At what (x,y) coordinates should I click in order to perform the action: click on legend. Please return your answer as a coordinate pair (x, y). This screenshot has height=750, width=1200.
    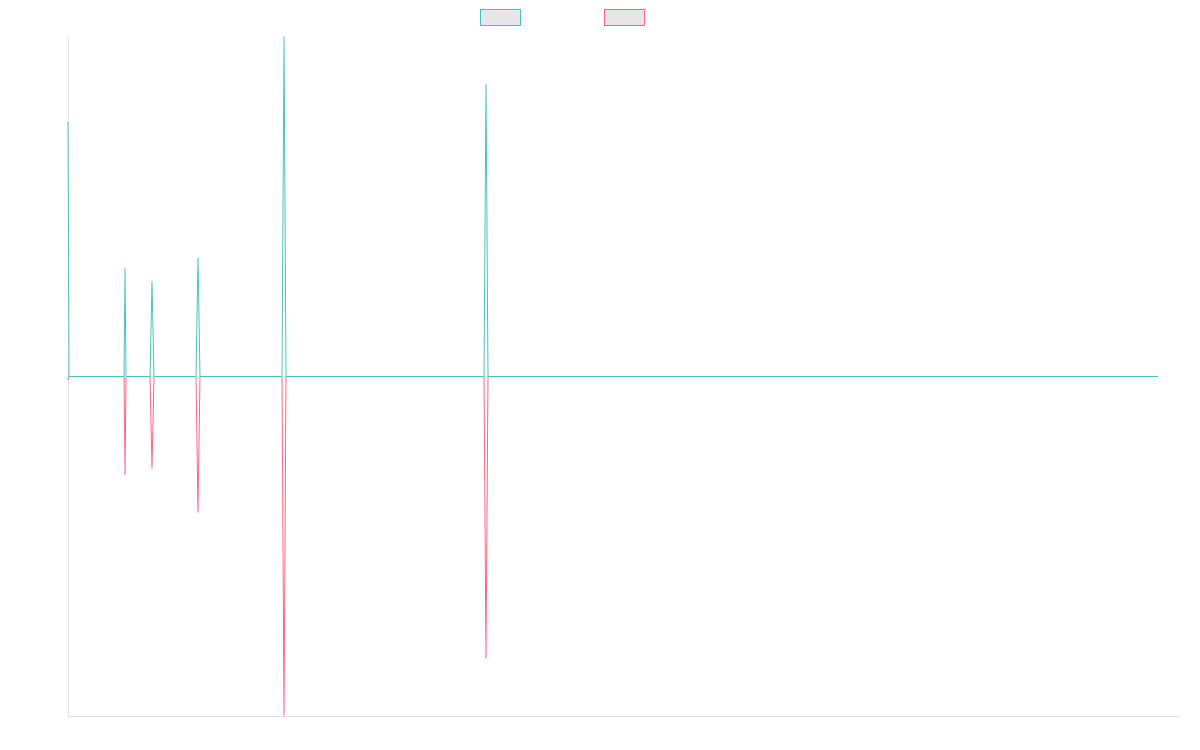
    Looking at the image, I should click on (562, 17).